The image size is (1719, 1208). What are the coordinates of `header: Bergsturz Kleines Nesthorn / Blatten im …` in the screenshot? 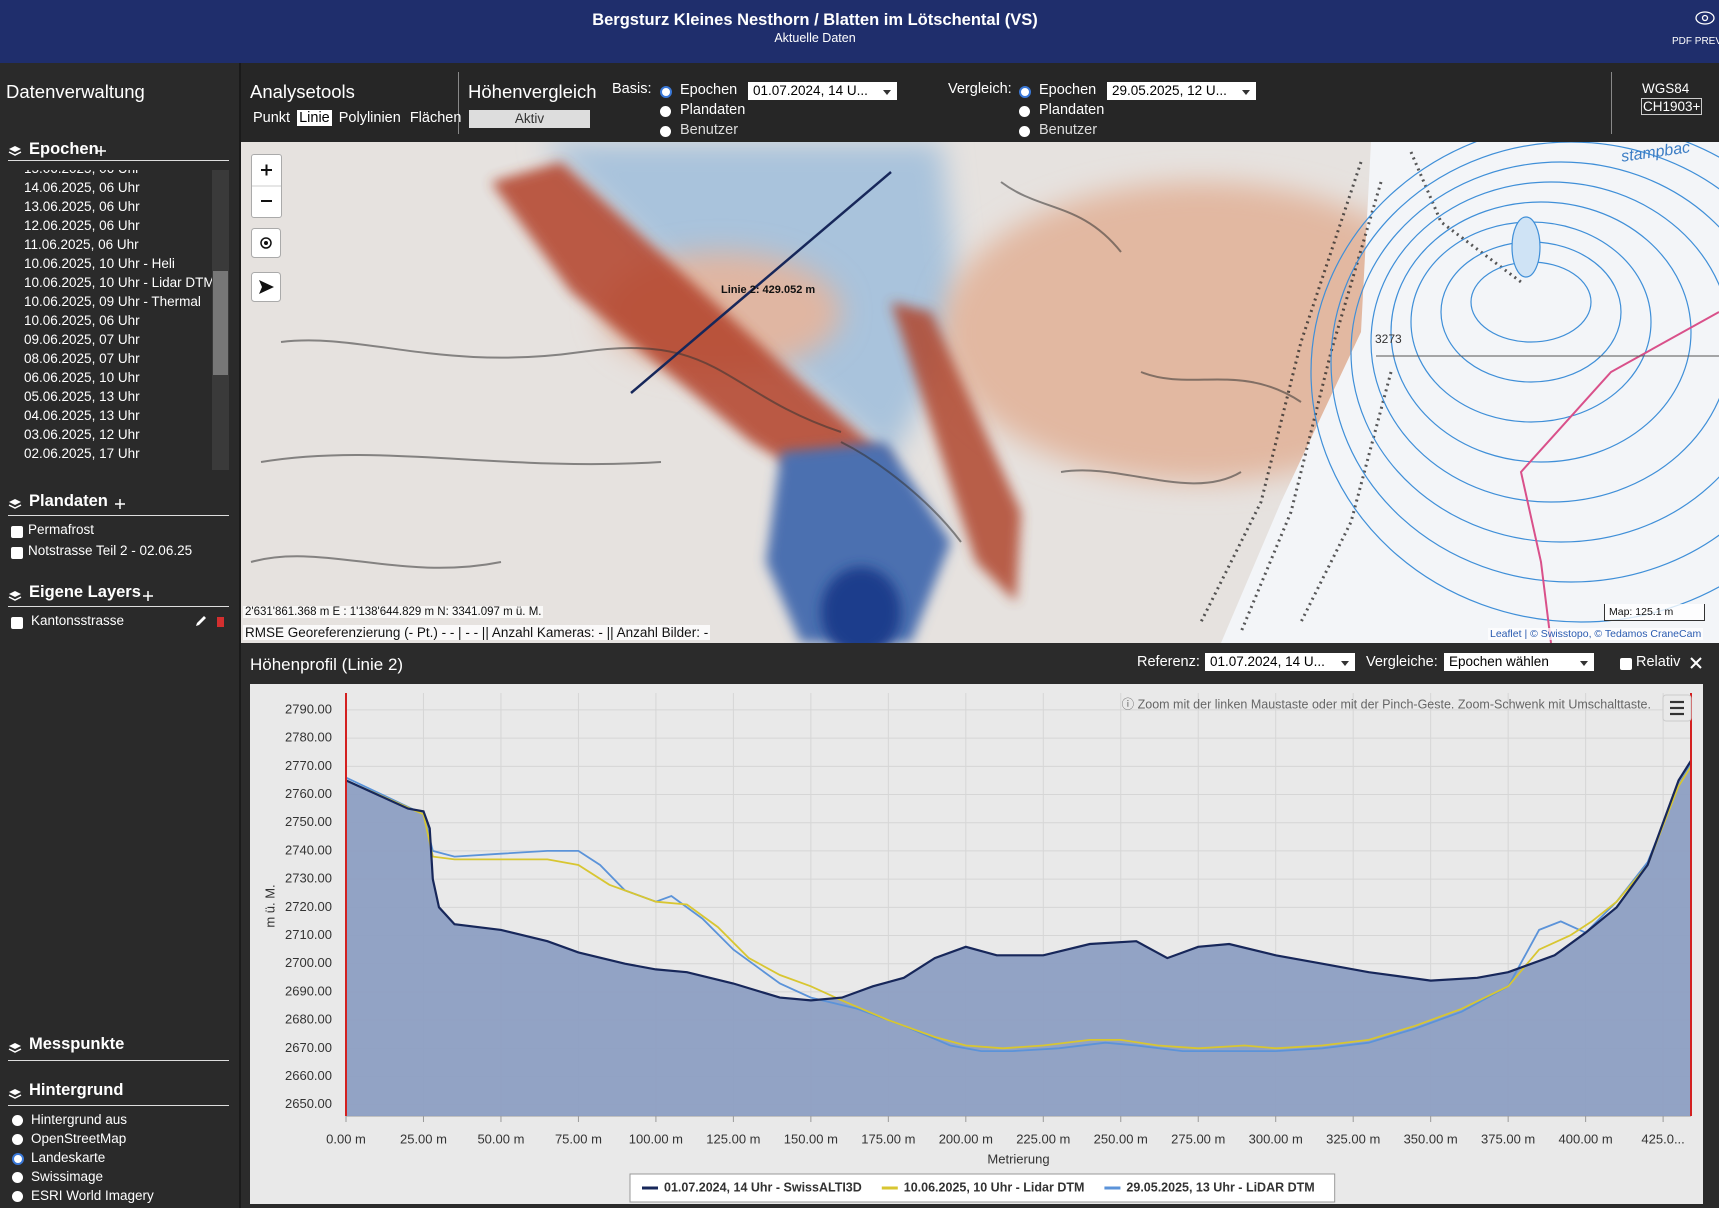 It's located at (859, 31).